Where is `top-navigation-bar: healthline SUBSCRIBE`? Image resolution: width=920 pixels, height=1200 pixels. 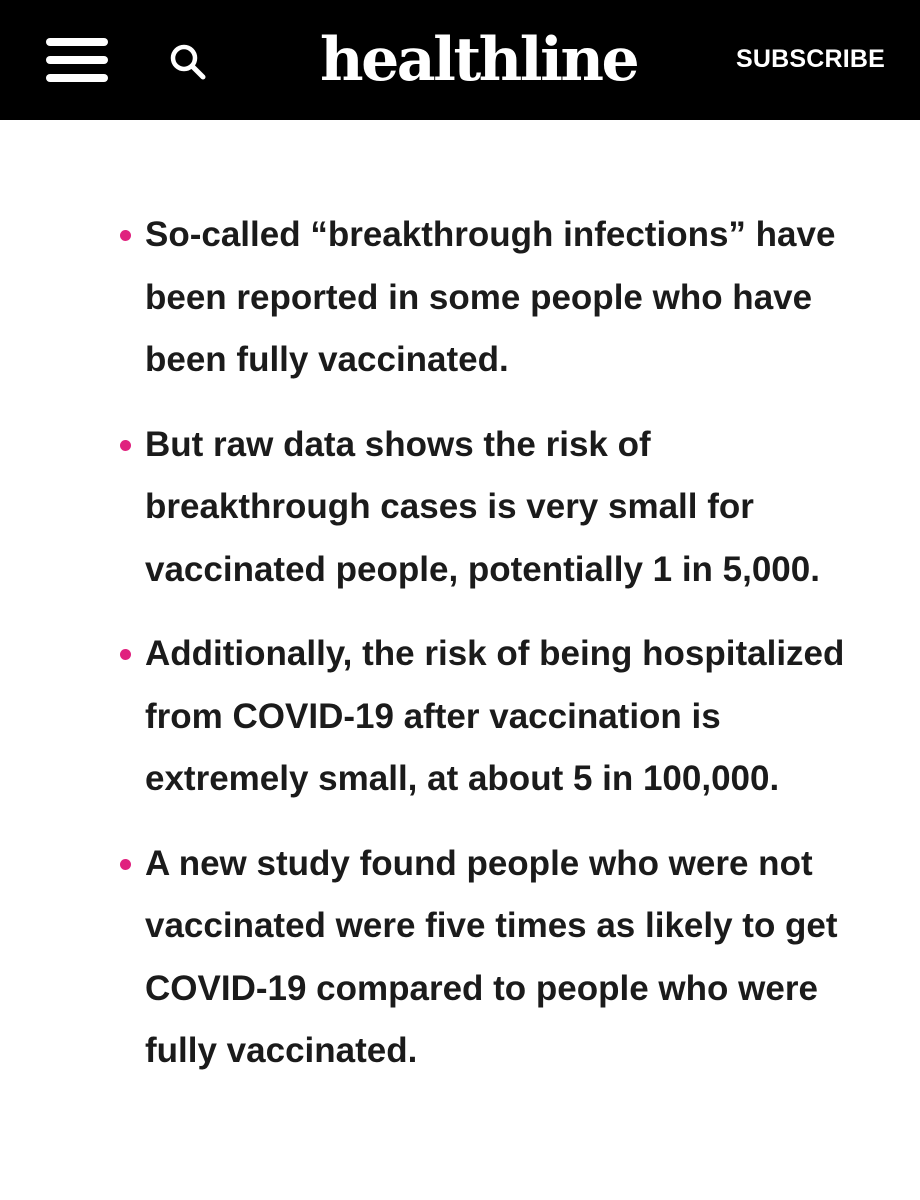
top-navigation-bar: healthline SUBSCRIBE is located at coordinates (460, 60).